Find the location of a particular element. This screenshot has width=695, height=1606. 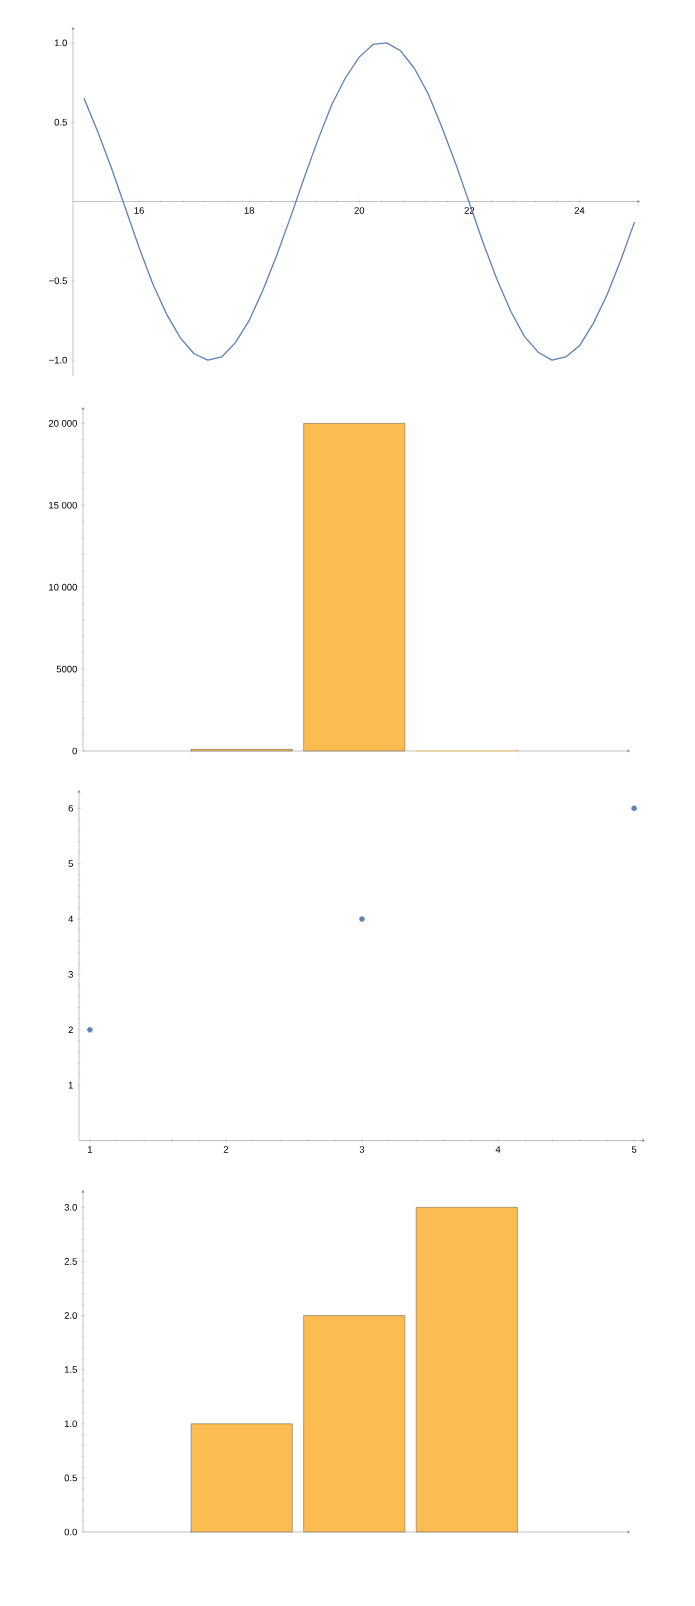

y-tick-label: 4 is located at coordinates (71, 919).